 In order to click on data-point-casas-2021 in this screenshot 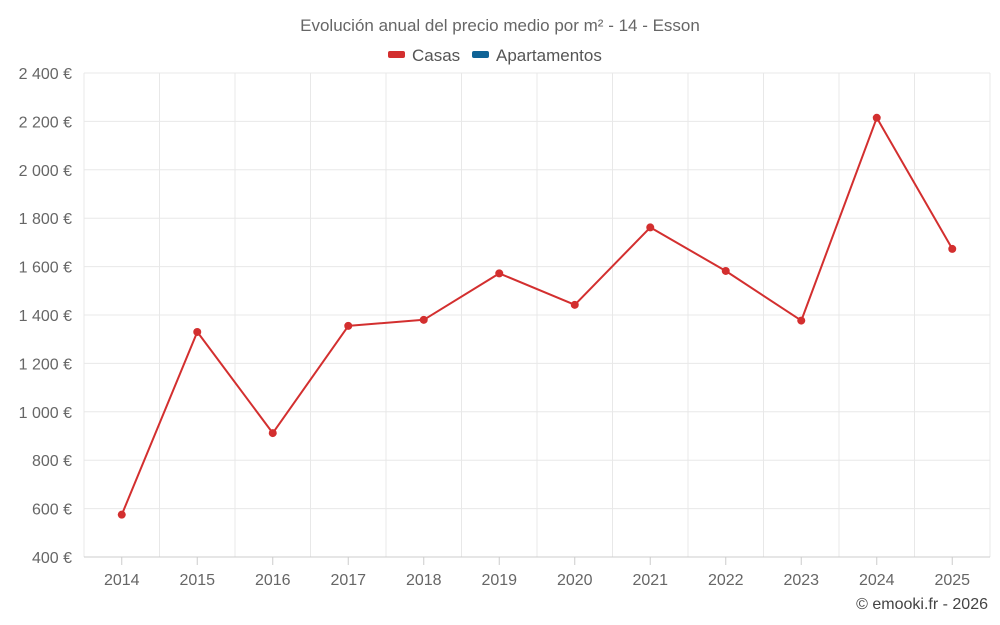, I will do `click(650, 227)`.